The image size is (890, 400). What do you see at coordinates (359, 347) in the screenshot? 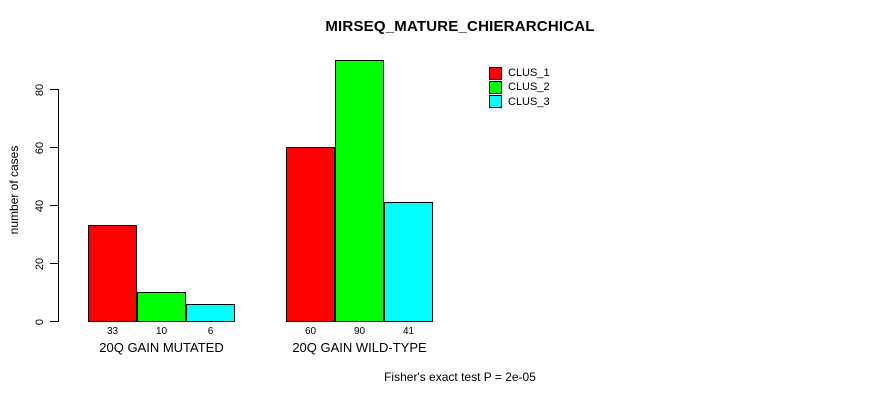
I see `x-category-label: 20Q GAIN WILD-TYPE` at bounding box center [359, 347].